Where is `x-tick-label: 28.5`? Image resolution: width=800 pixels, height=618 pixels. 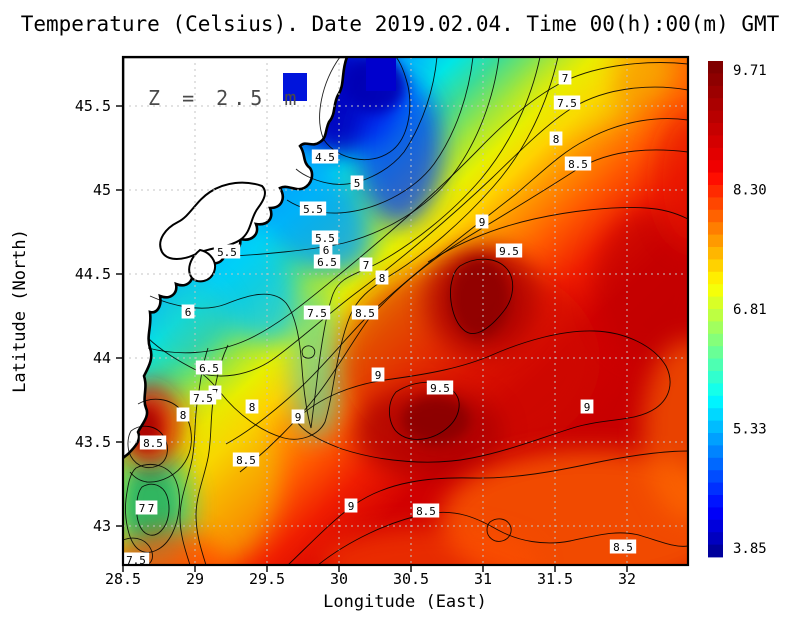 x-tick-label: 28.5 is located at coordinates (123, 579).